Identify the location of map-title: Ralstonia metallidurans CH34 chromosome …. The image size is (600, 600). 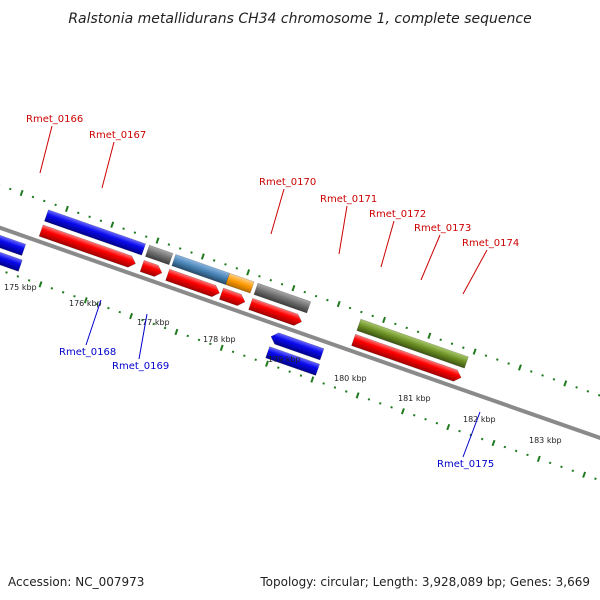
(299, 19).